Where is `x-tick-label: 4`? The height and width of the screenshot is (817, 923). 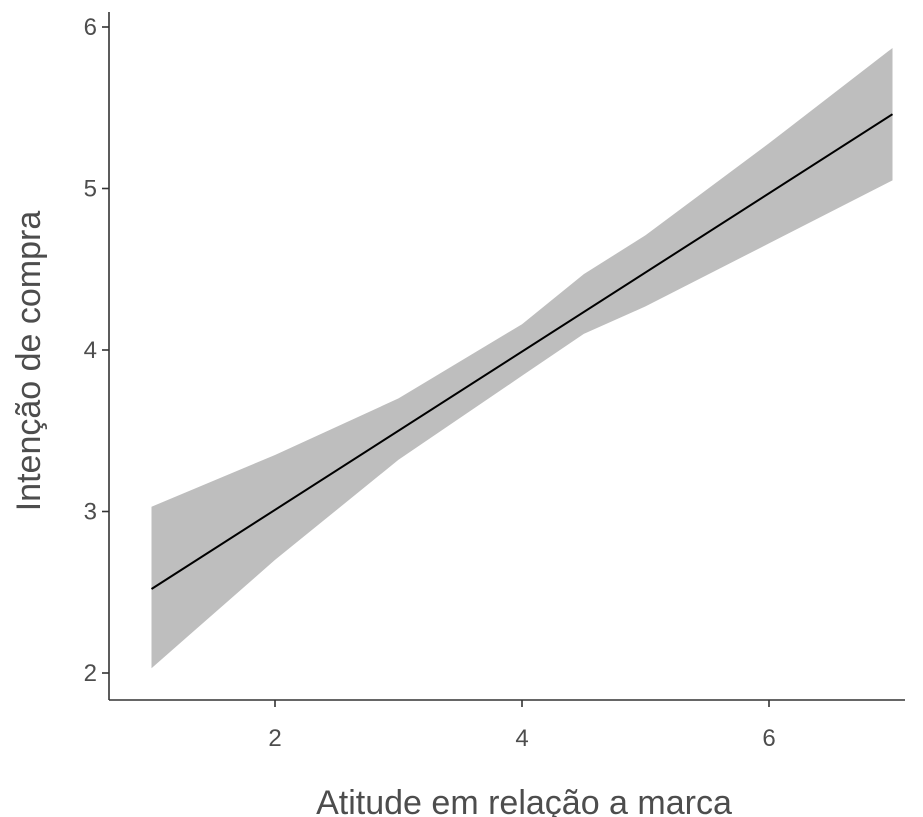 x-tick-label: 4 is located at coordinates (521, 738).